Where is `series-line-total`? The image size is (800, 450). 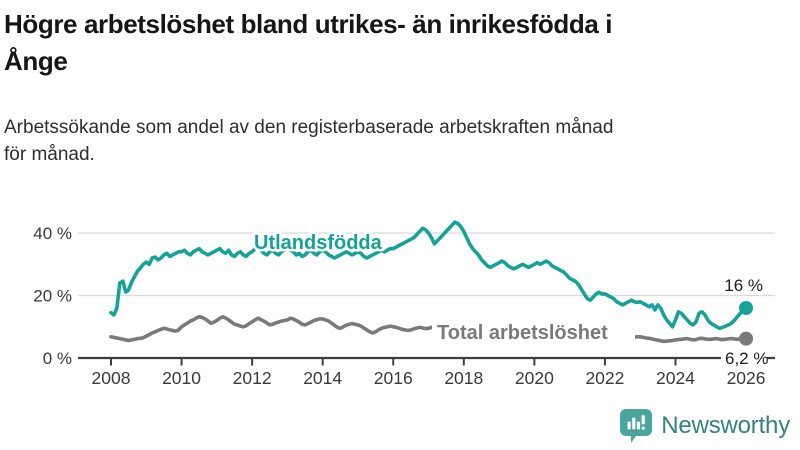 series-line-total is located at coordinates (428, 329).